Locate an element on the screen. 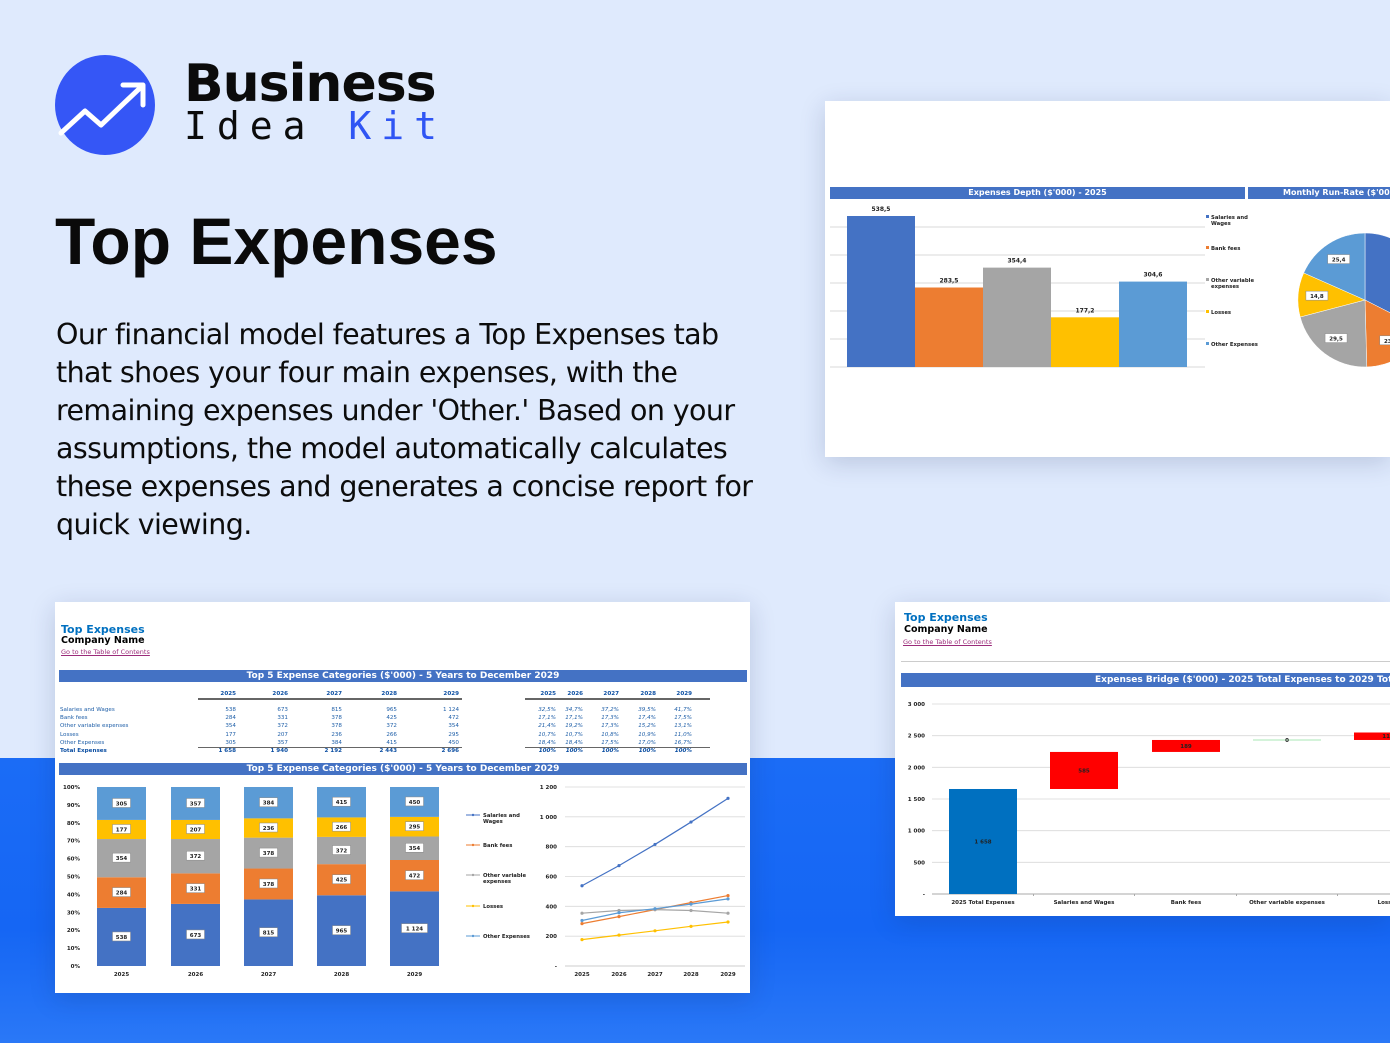 The width and height of the screenshot is (1390, 1043). row-value: 815 is located at coordinates (336, 710).